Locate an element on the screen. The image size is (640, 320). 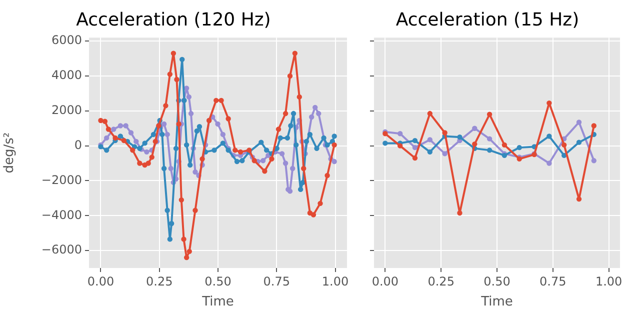
y-tick-label: 4000 is located at coordinates (66, 75).